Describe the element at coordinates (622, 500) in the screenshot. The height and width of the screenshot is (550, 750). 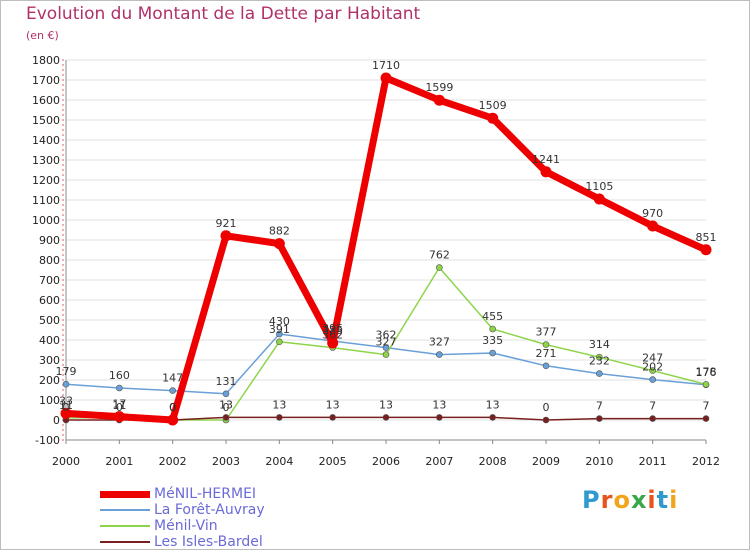
I see `logo-letter: o` at that location.